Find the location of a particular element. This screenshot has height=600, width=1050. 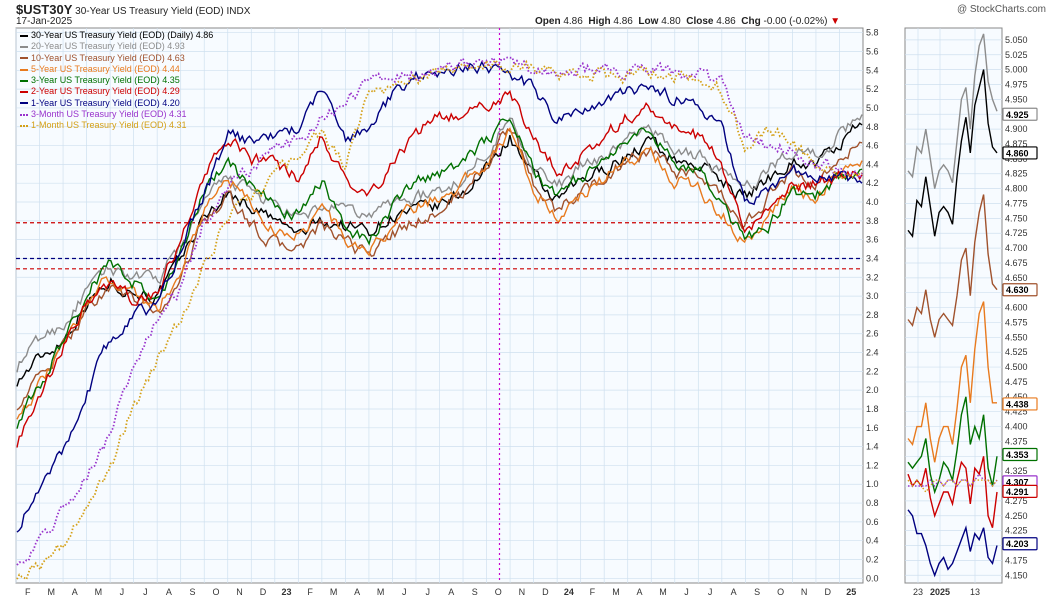

legend-entry: 2-Year US Treasury Yield (EOD) 4.29 is located at coordinates (116, 91).